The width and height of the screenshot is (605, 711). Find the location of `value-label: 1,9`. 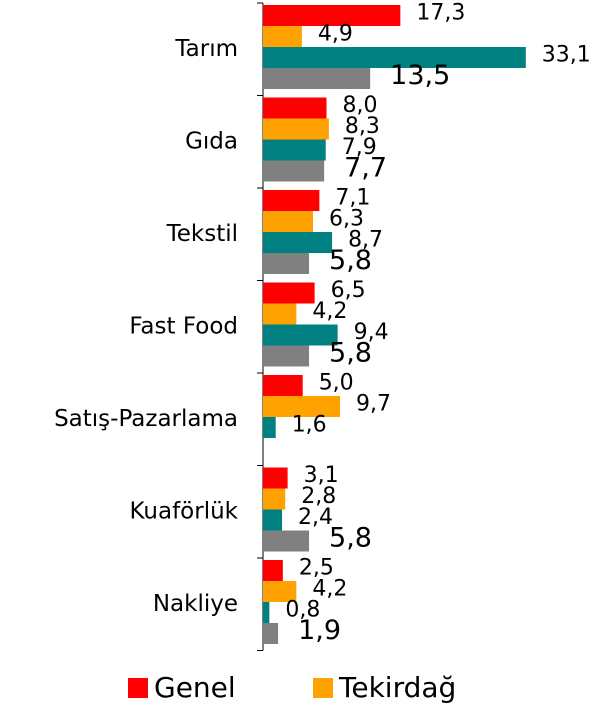

value-label: 1,9 is located at coordinates (319, 630).